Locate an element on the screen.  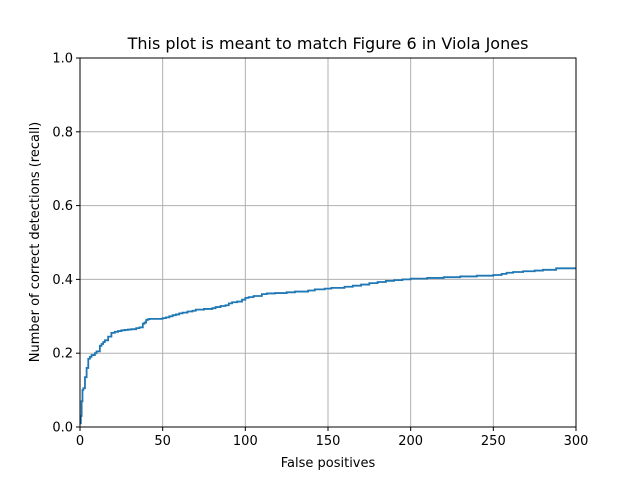
x-tick-label: 150 is located at coordinates (328, 441).